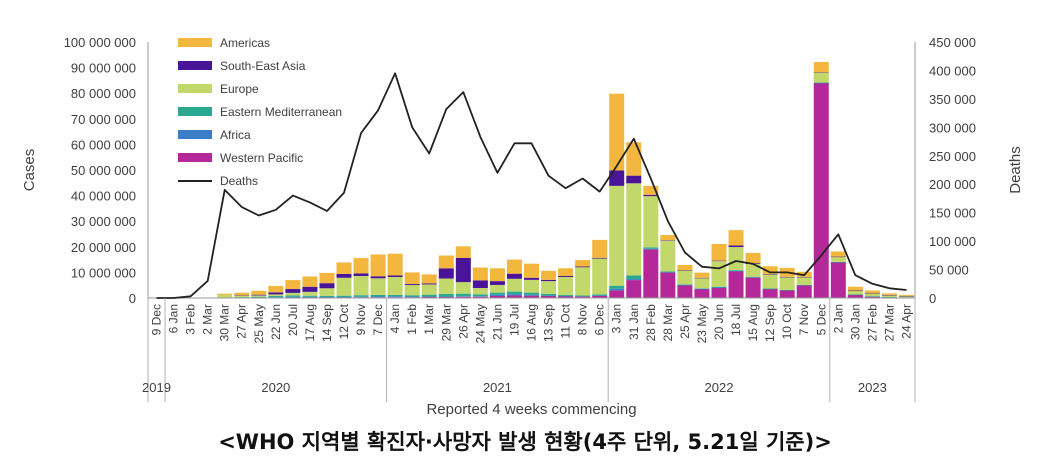 This screenshot has height=474, width=1050. I want to click on x-tick-label: 21 Jun, so click(497, 322).